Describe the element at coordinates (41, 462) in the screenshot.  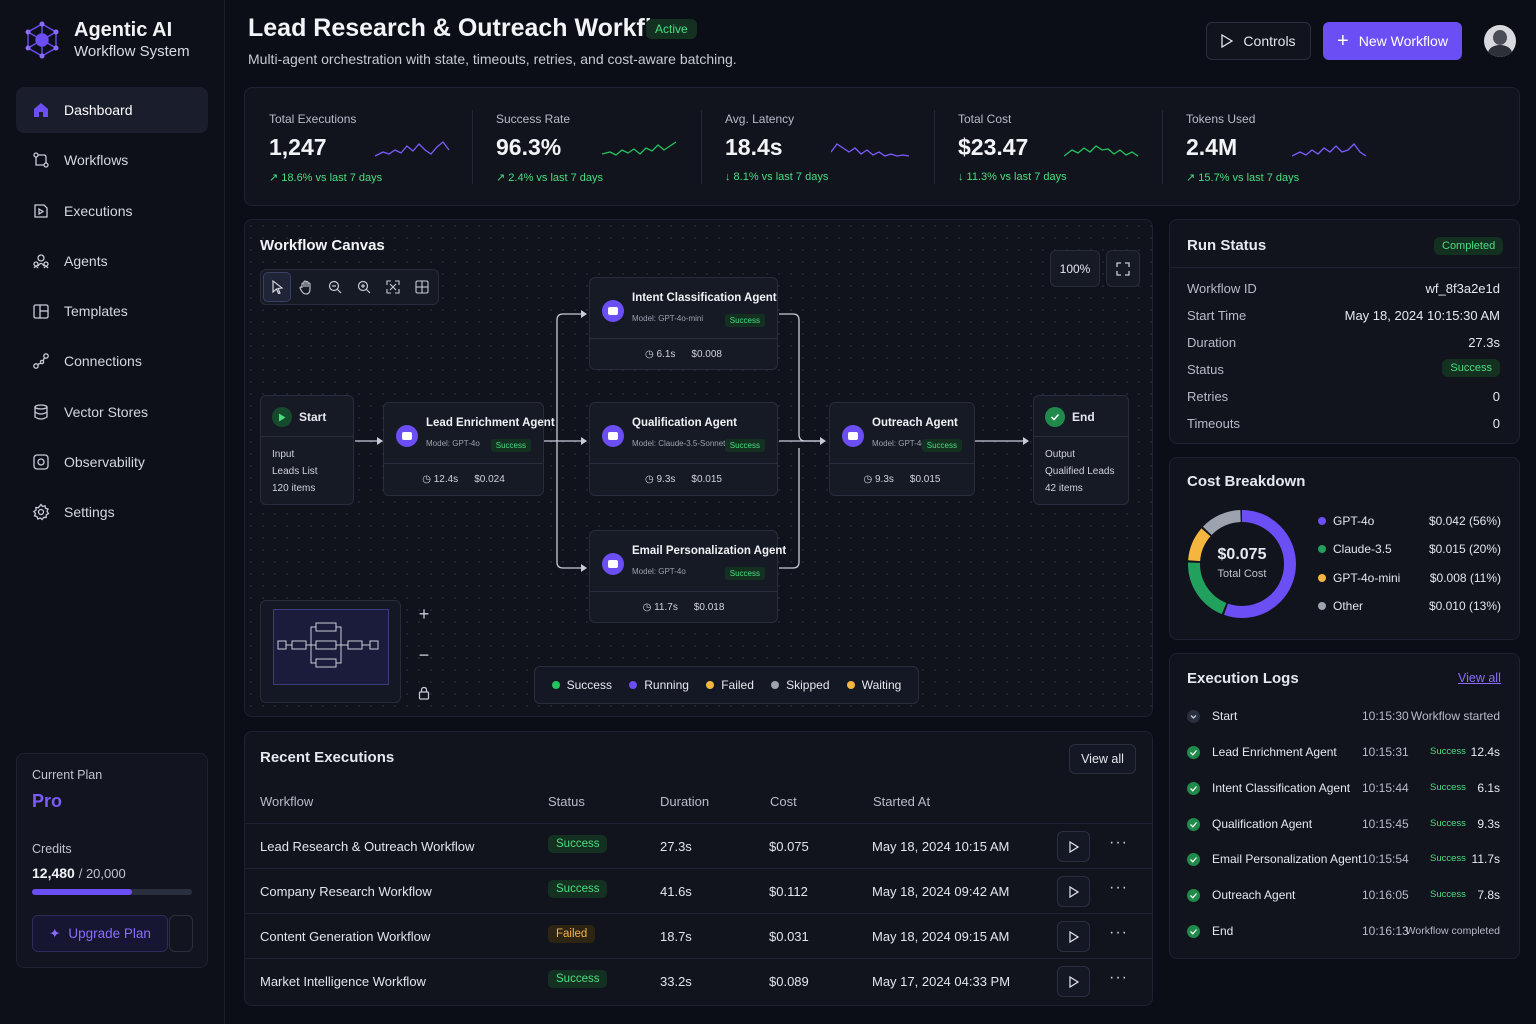
I see `observability-icon` at that location.